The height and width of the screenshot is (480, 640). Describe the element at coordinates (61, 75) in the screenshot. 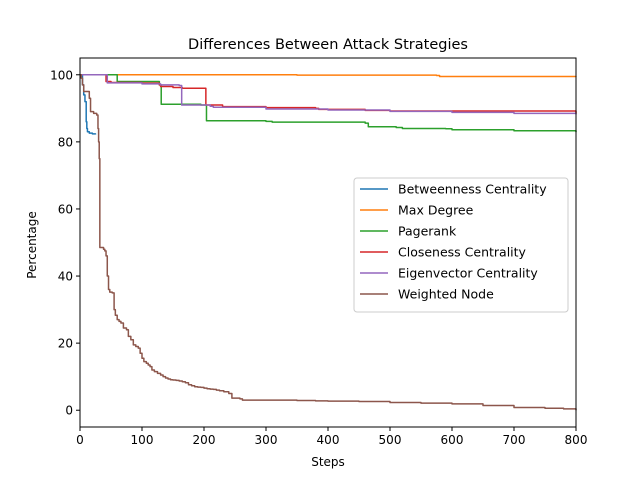

I see `y-tick-label: 100` at that location.